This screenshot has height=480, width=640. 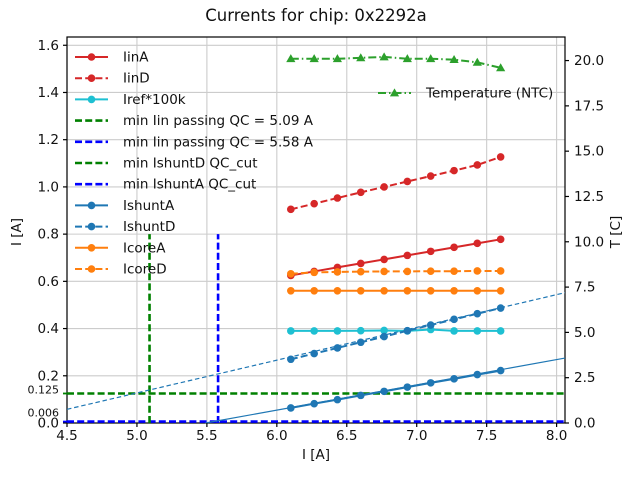 What do you see at coordinates (190, 164) in the screenshot?
I see `legend-label-min-IshuntD-QC_cut: min IshuntD QC_cut` at bounding box center [190, 164].